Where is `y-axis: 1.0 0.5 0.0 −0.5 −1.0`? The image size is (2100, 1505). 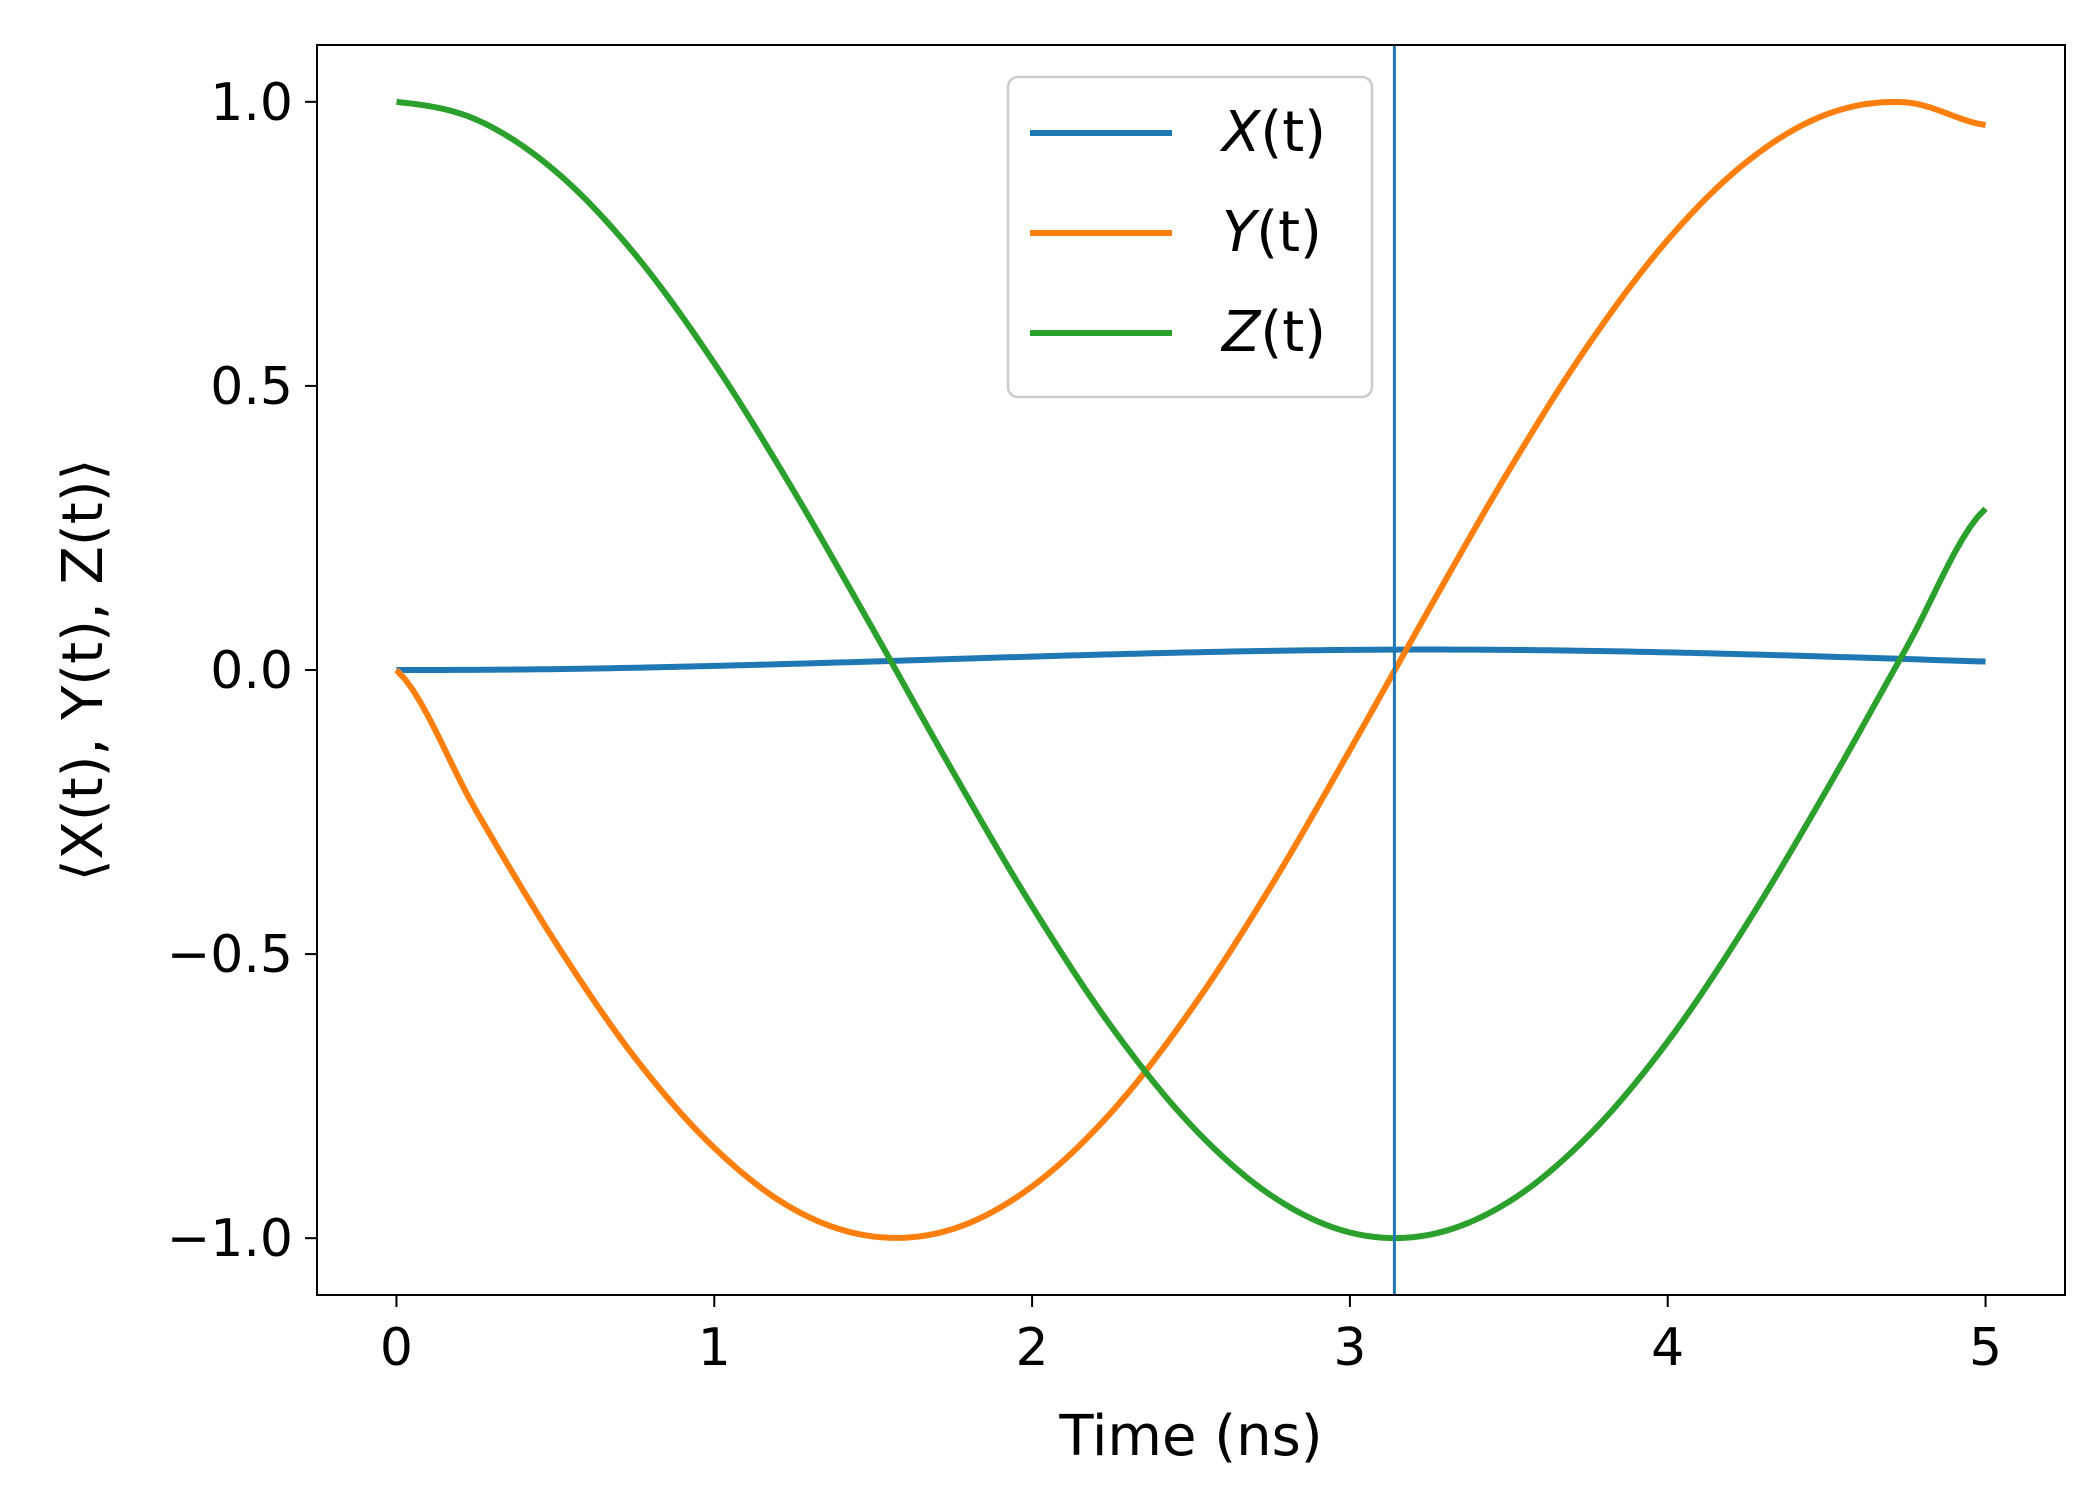 y-axis: 1.0 0.5 0.0 −0.5 −1.0 is located at coordinates (242, 671).